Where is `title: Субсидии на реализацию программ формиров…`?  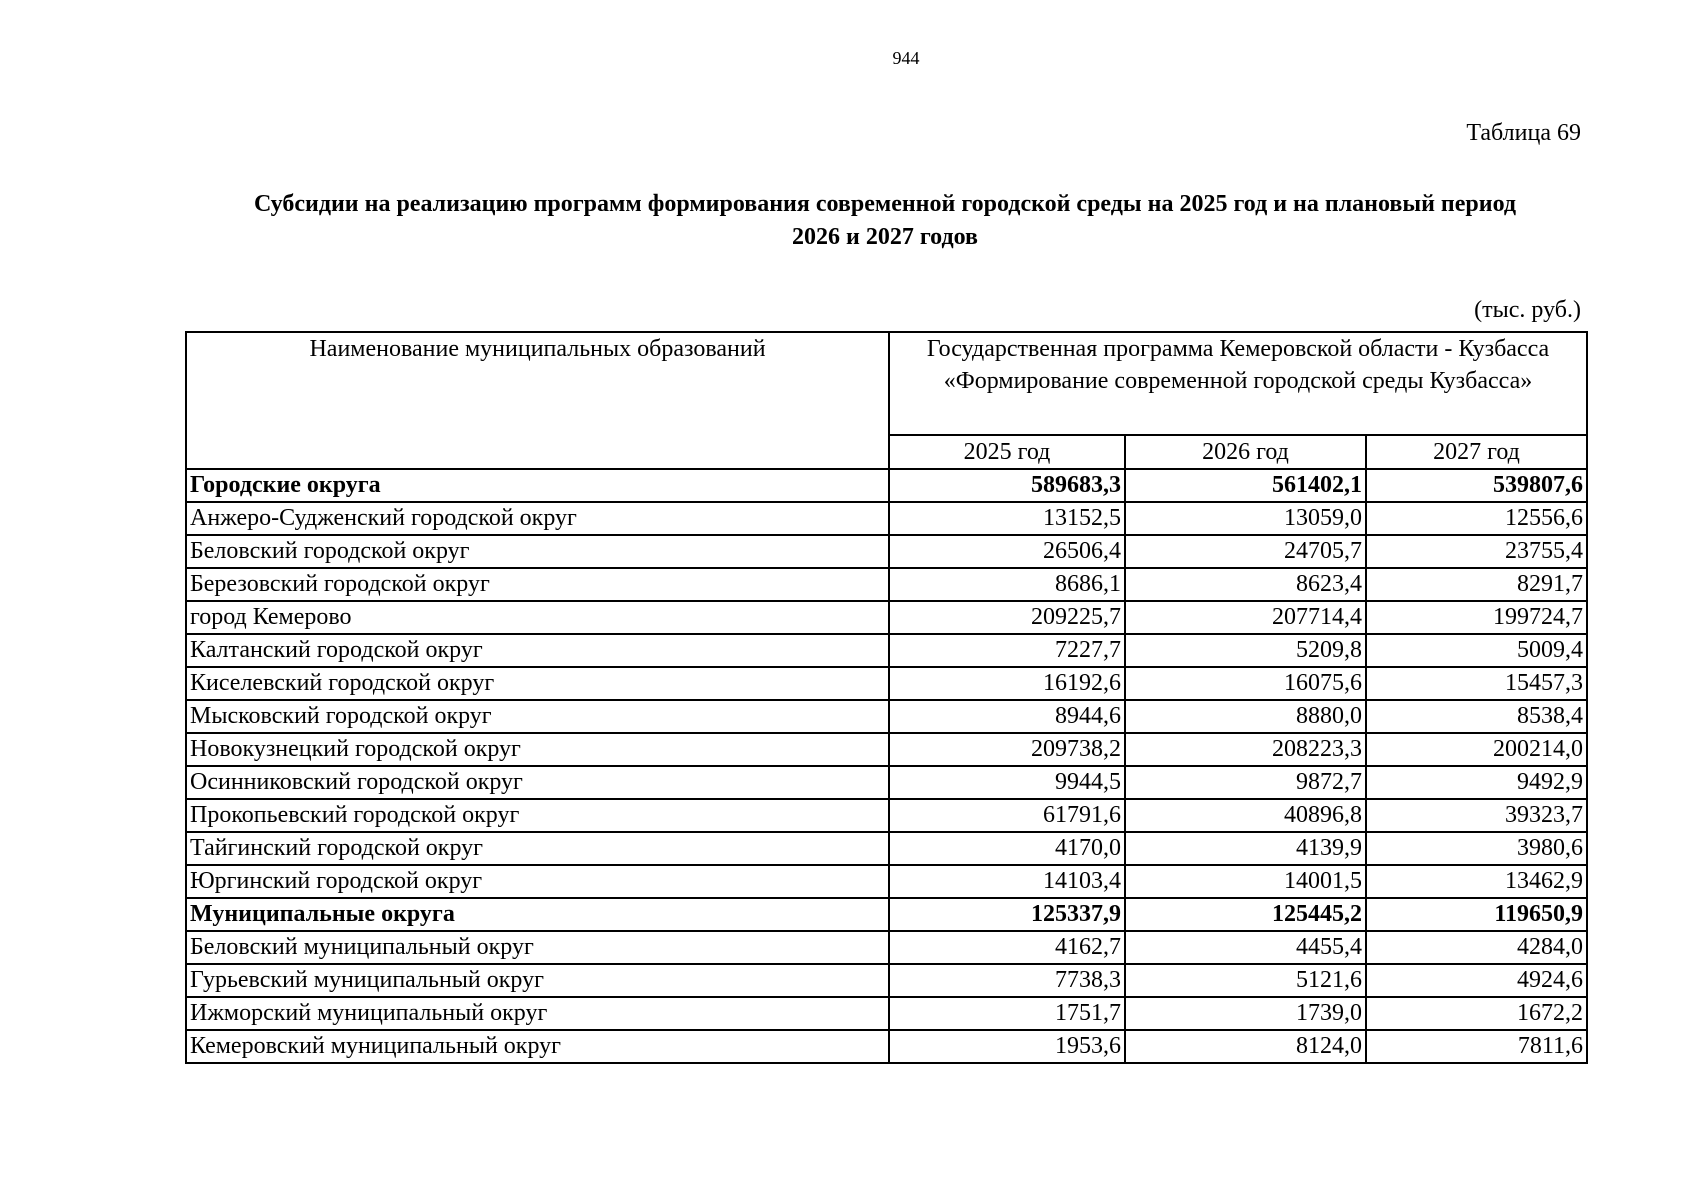
title: Субсидии на реализацию программ формиров… is located at coordinates (885, 221).